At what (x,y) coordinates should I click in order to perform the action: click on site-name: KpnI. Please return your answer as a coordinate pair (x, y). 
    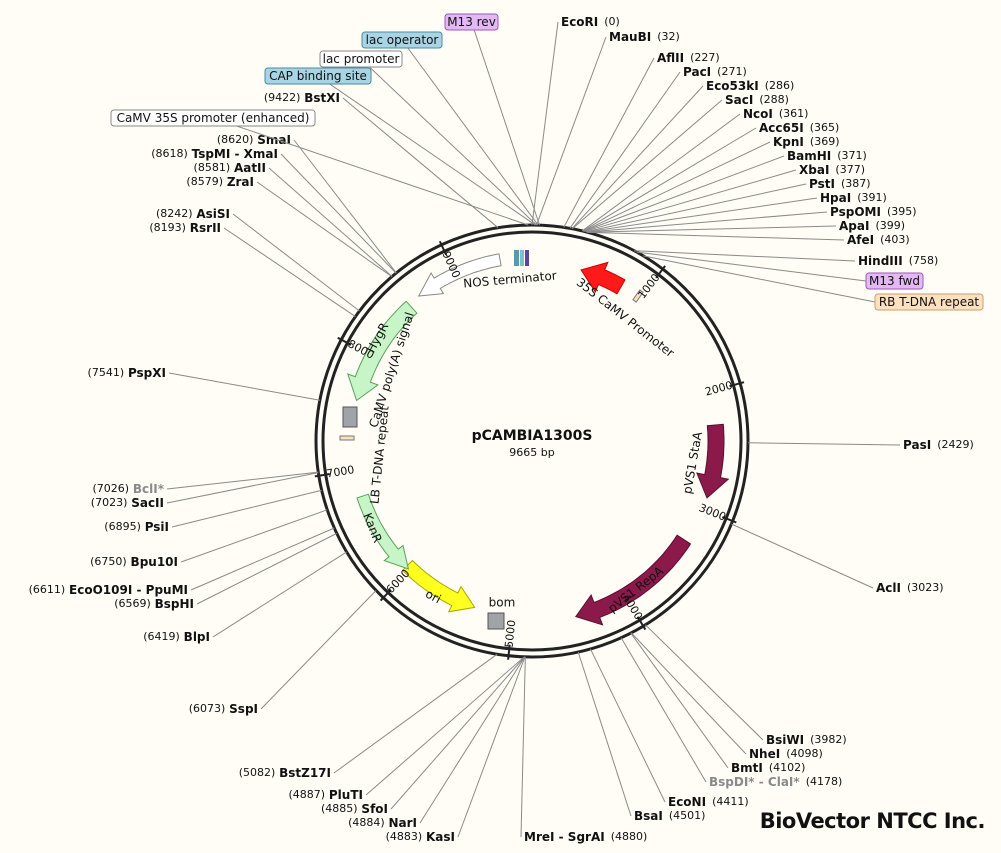
    Looking at the image, I should click on (788, 142).